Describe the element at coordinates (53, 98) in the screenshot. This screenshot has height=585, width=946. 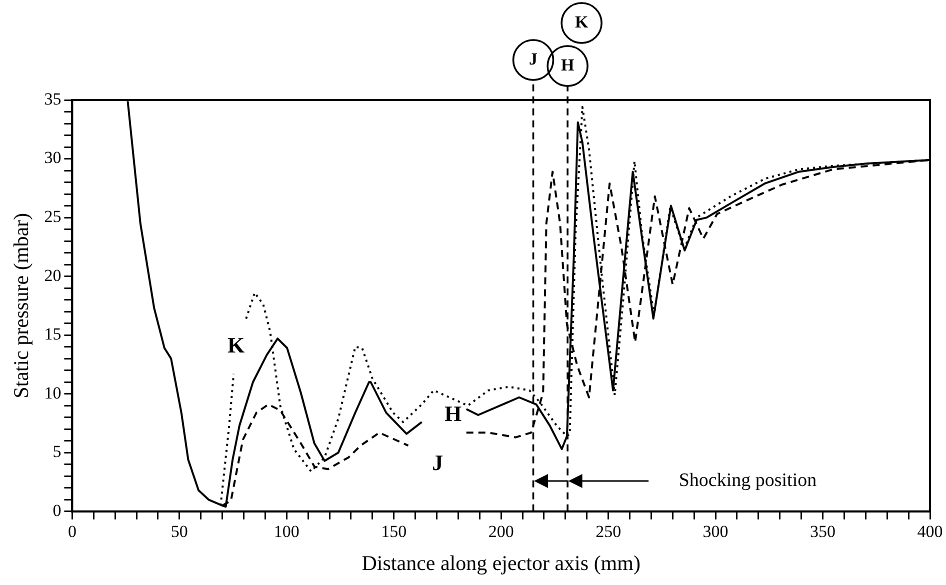
I see `y-tick-label: 35` at that location.